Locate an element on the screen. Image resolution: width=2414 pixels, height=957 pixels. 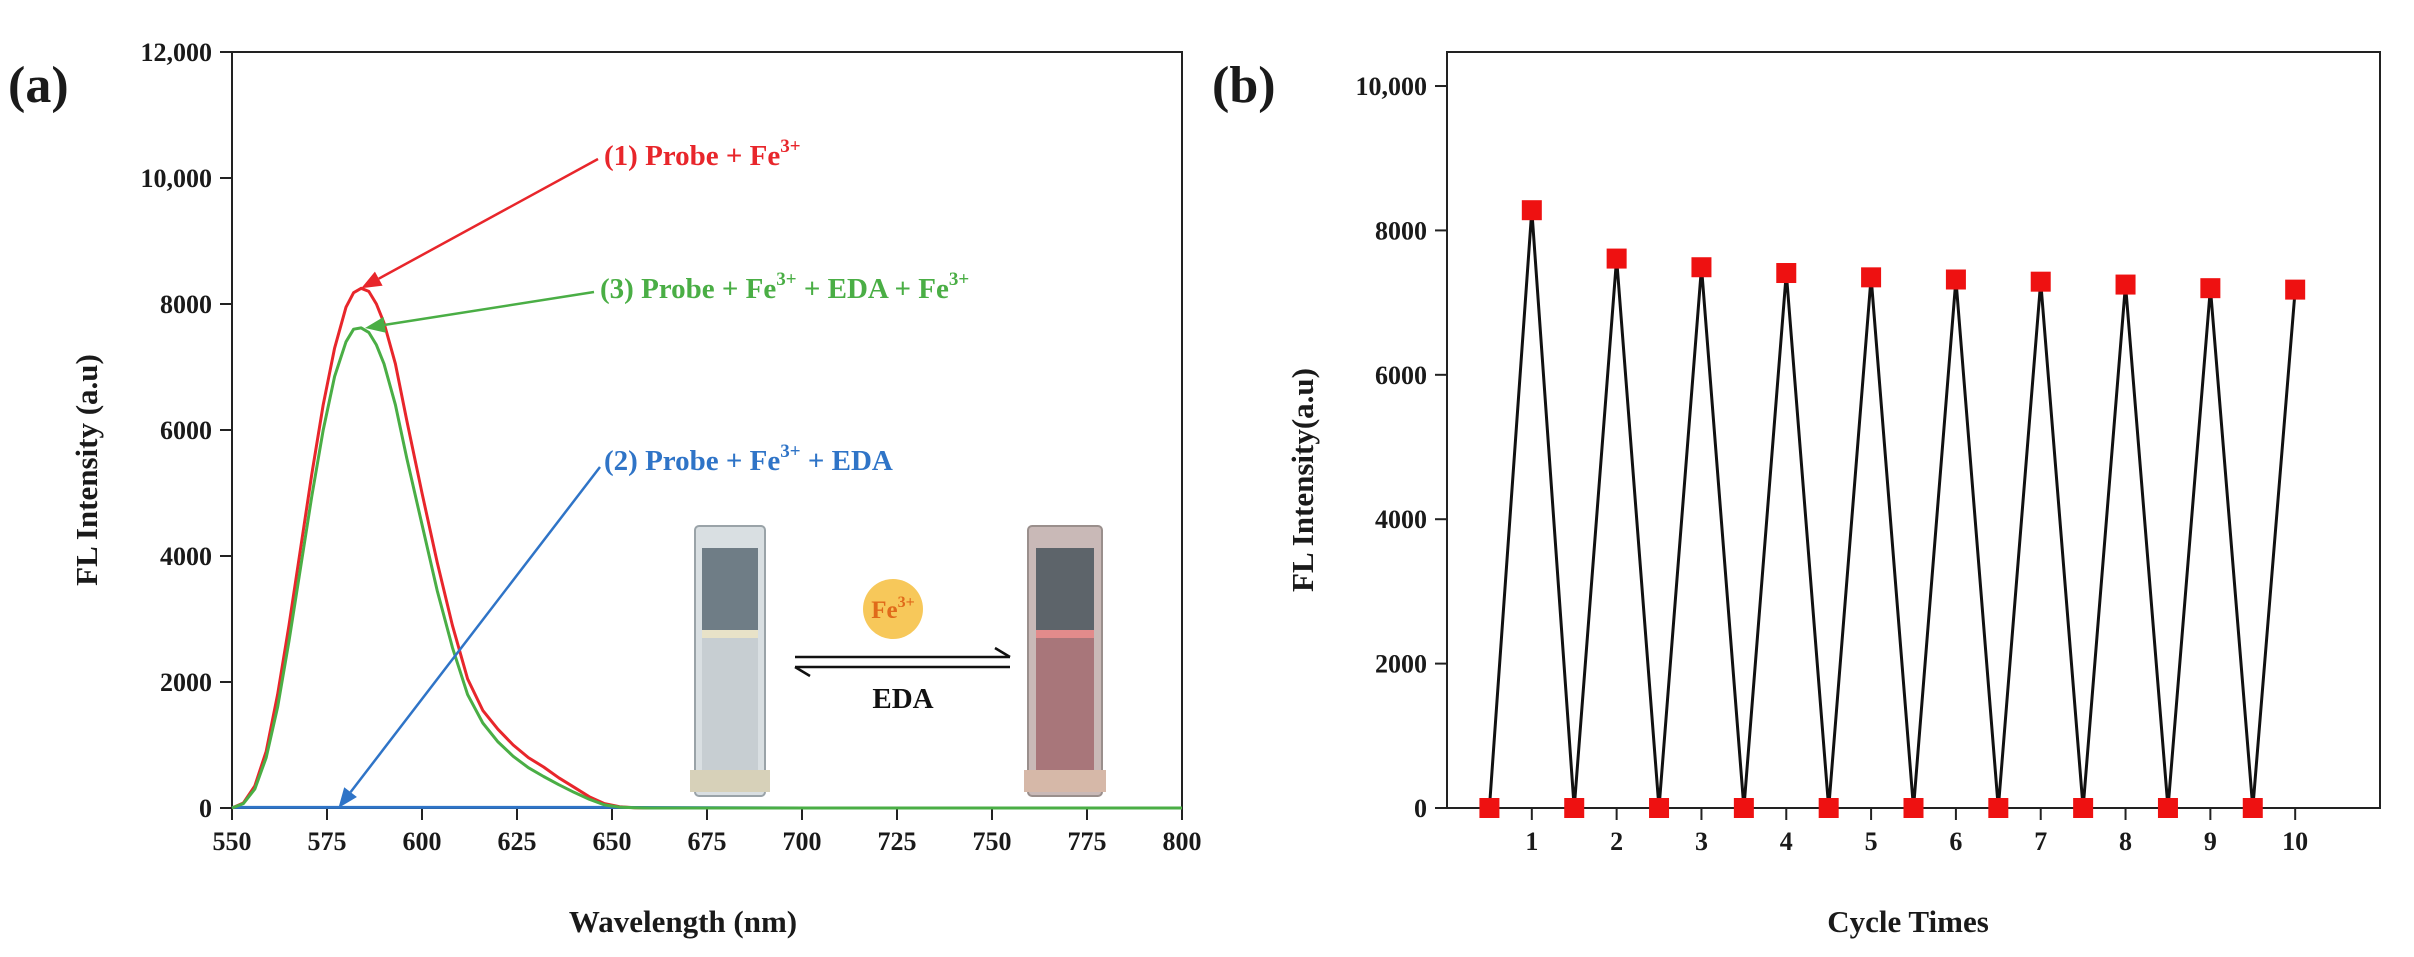
annotation-probe-fe-eda-fe-label: (3) Probe + Fe3+ + EDA + Fe3+ is located at coordinates (784, 287).